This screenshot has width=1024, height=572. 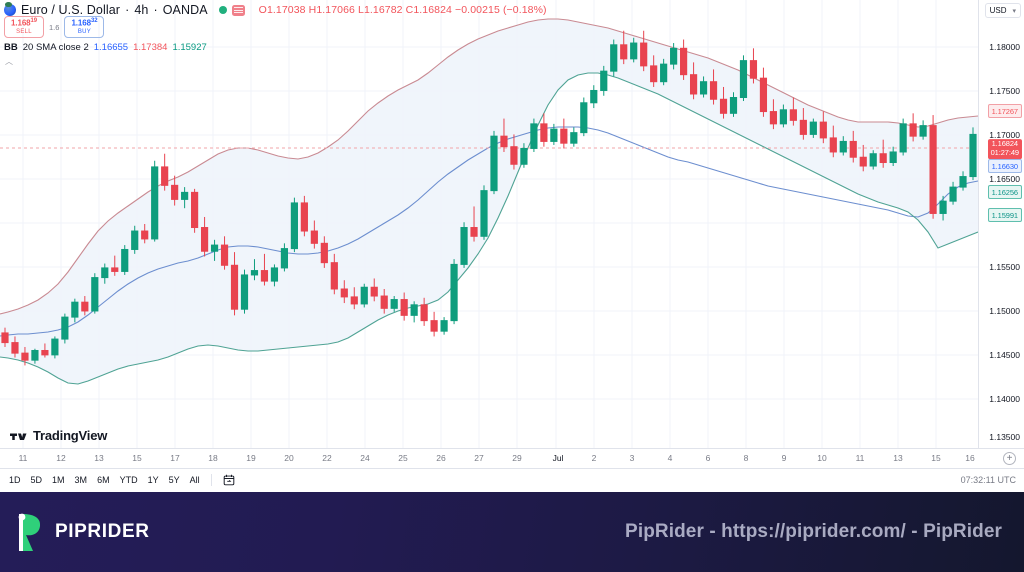 What do you see at coordinates (1004, 355) in the screenshot?
I see `price-tick-label: 1.14500` at bounding box center [1004, 355].